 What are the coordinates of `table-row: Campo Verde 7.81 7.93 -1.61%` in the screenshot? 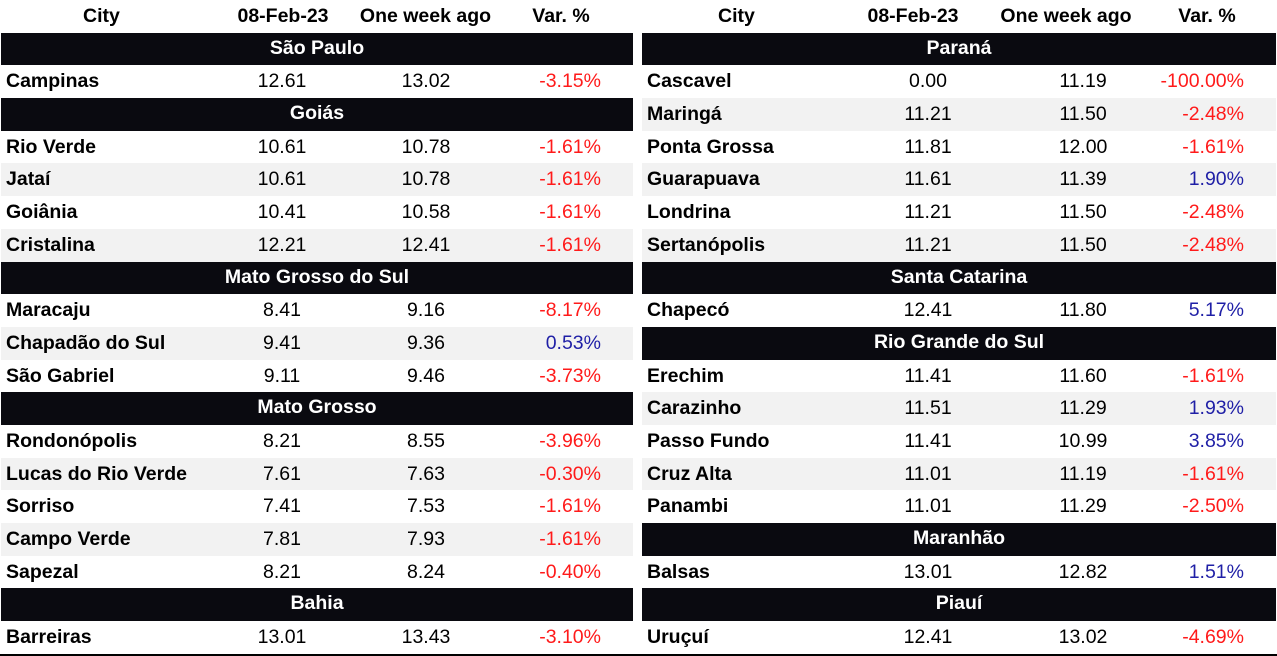 It's located at (317, 539).